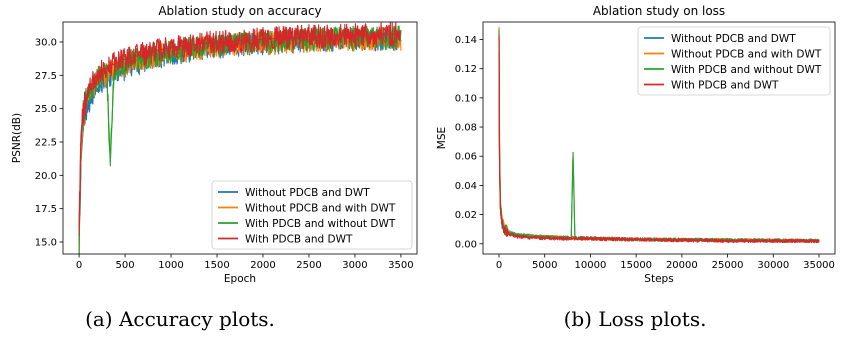  Describe the element at coordinates (659, 11) in the screenshot. I see `loss-chart-title: Ablation study on loss` at that location.